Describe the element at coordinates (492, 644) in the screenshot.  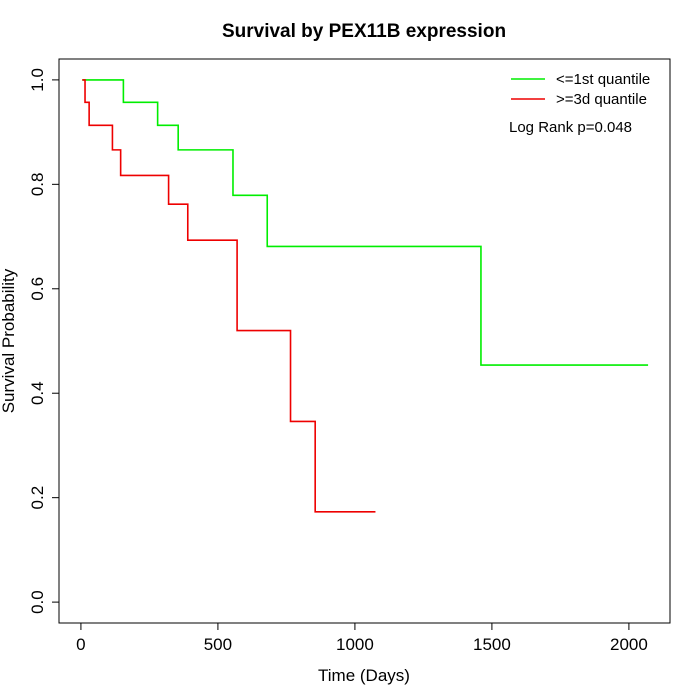
I see `x-tick-label: 1500` at that location.